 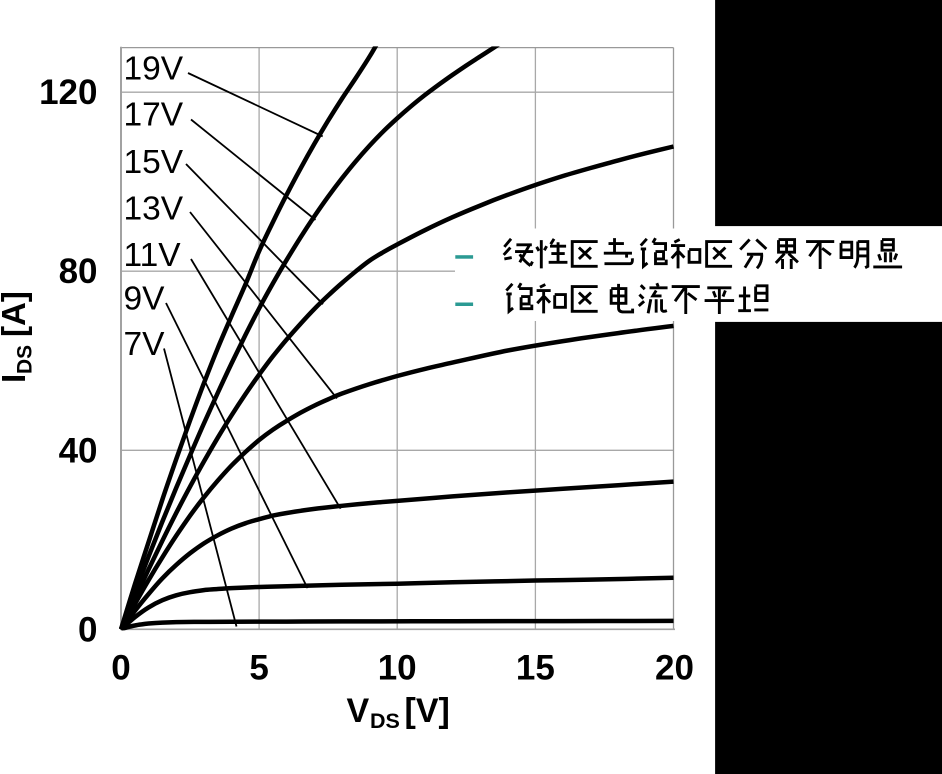 What do you see at coordinates (427, 711) in the screenshot?
I see `svg-text: [V]` at bounding box center [427, 711].